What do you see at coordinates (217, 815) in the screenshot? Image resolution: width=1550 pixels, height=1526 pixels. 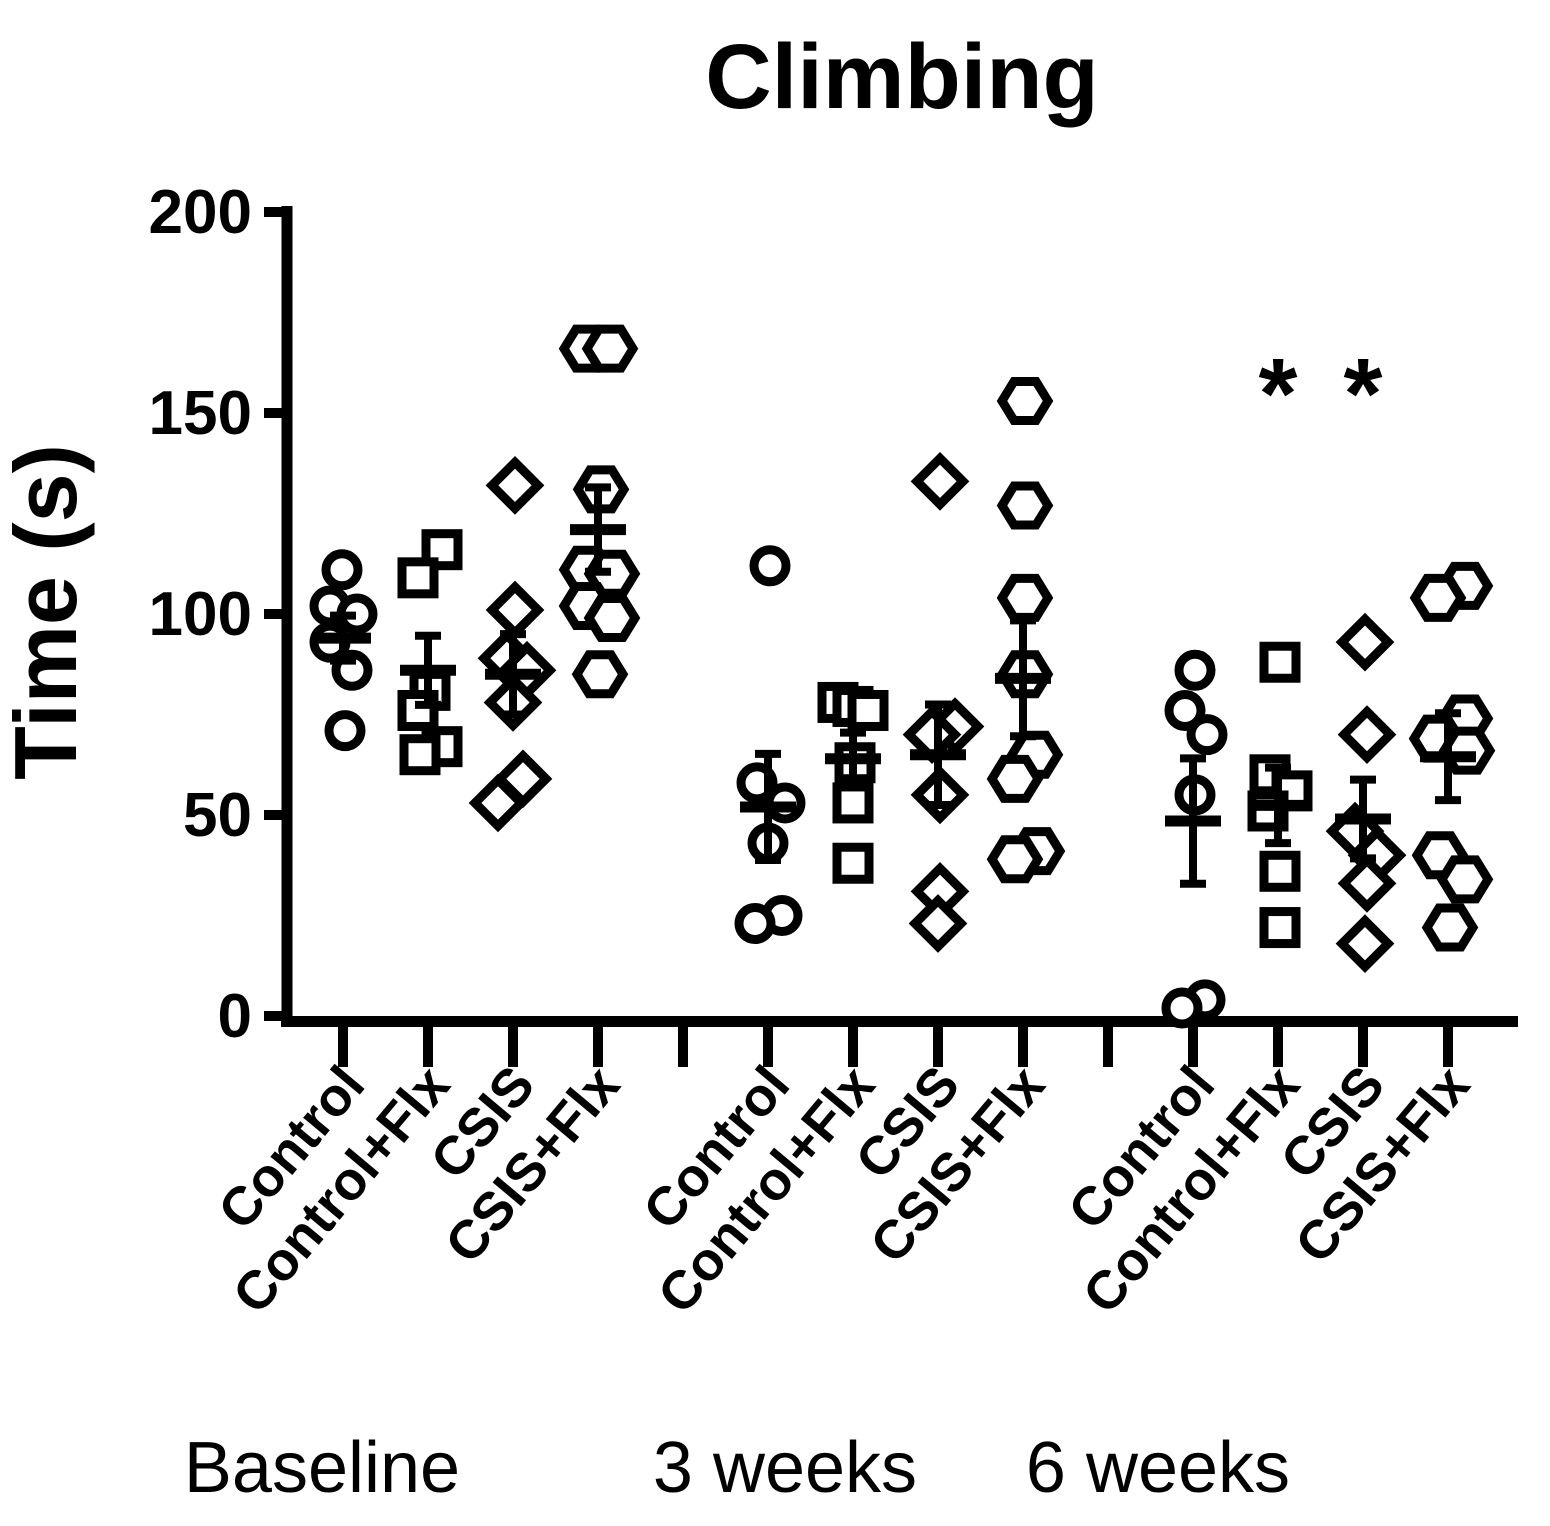 I see `y-tick-label: 50` at bounding box center [217, 815].